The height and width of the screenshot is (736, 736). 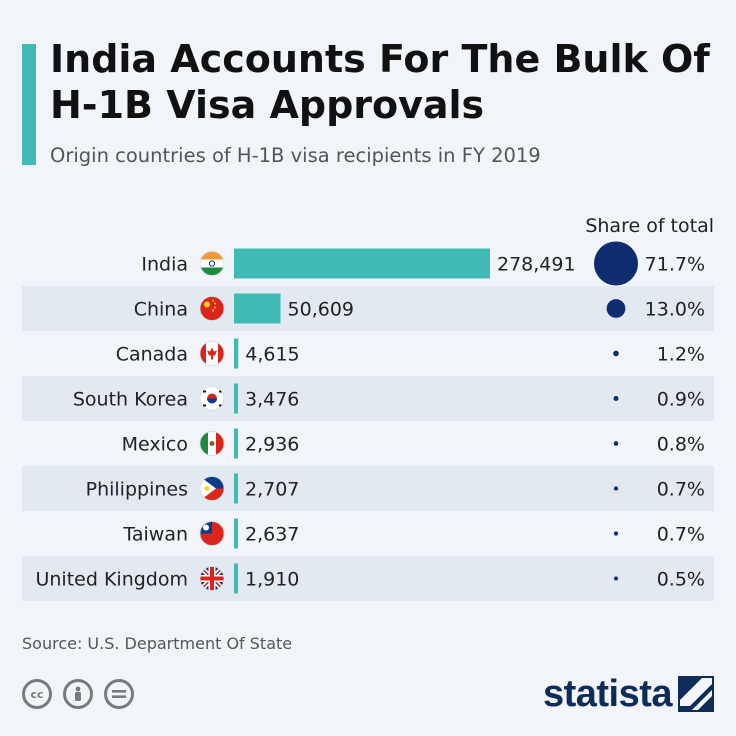 What do you see at coordinates (111, 580) in the screenshot?
I see `category-label: United Kingdom` at bounding box center [111, 580].